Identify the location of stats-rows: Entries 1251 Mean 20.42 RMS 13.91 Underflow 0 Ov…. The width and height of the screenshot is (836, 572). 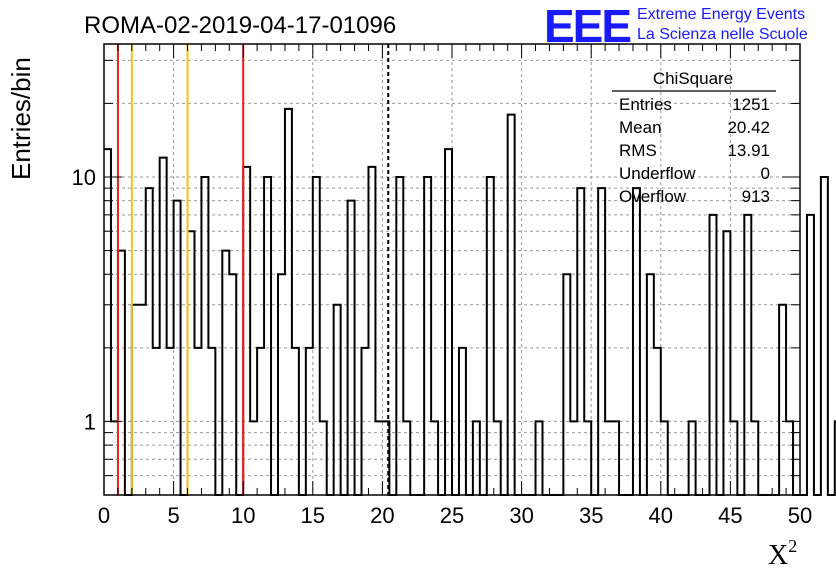
(694, 150).